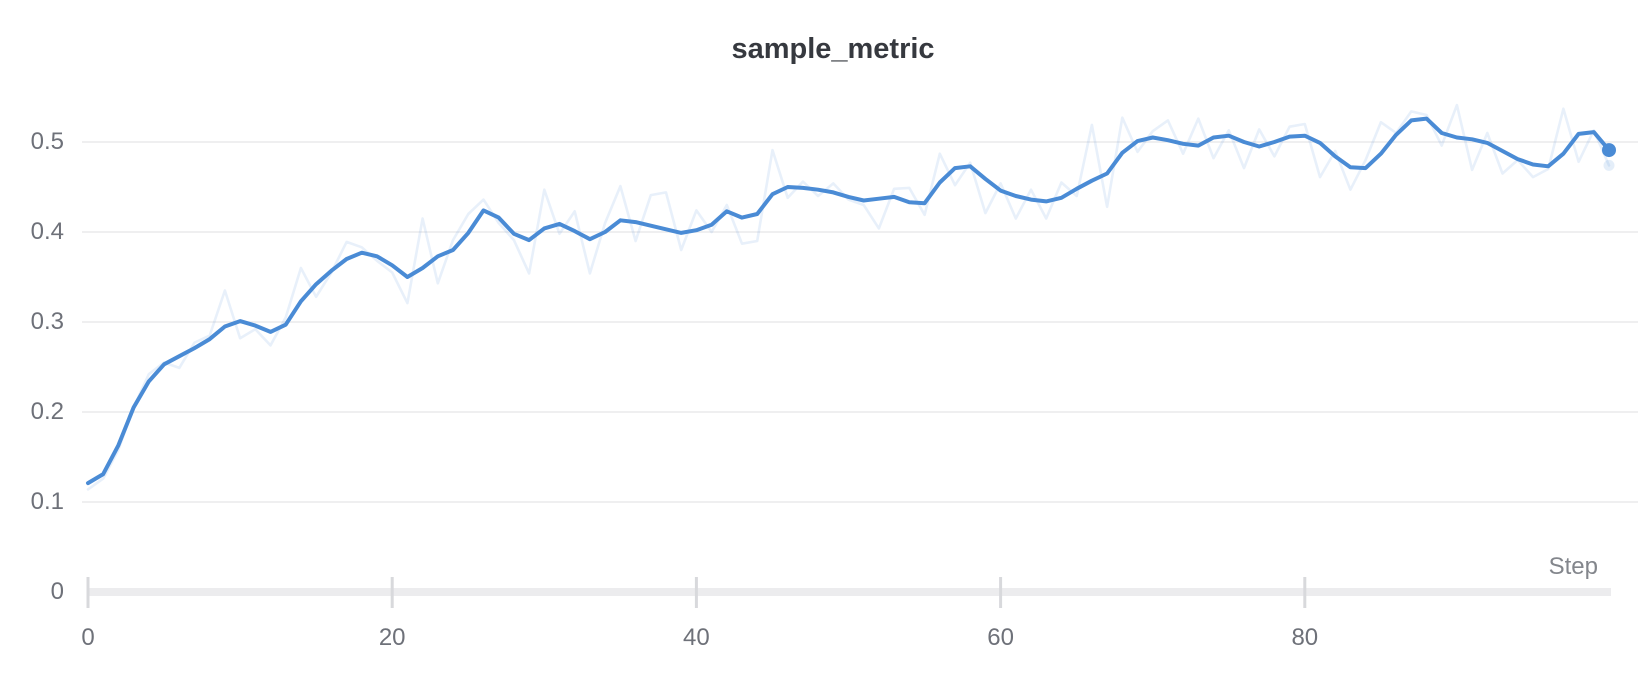 The height and width of the screenshot is (674, 1642). What do you see at coordinates (833, 49) in the screenshot?
I see `chart-title: sample_metric` at bounding box center [833, 49].